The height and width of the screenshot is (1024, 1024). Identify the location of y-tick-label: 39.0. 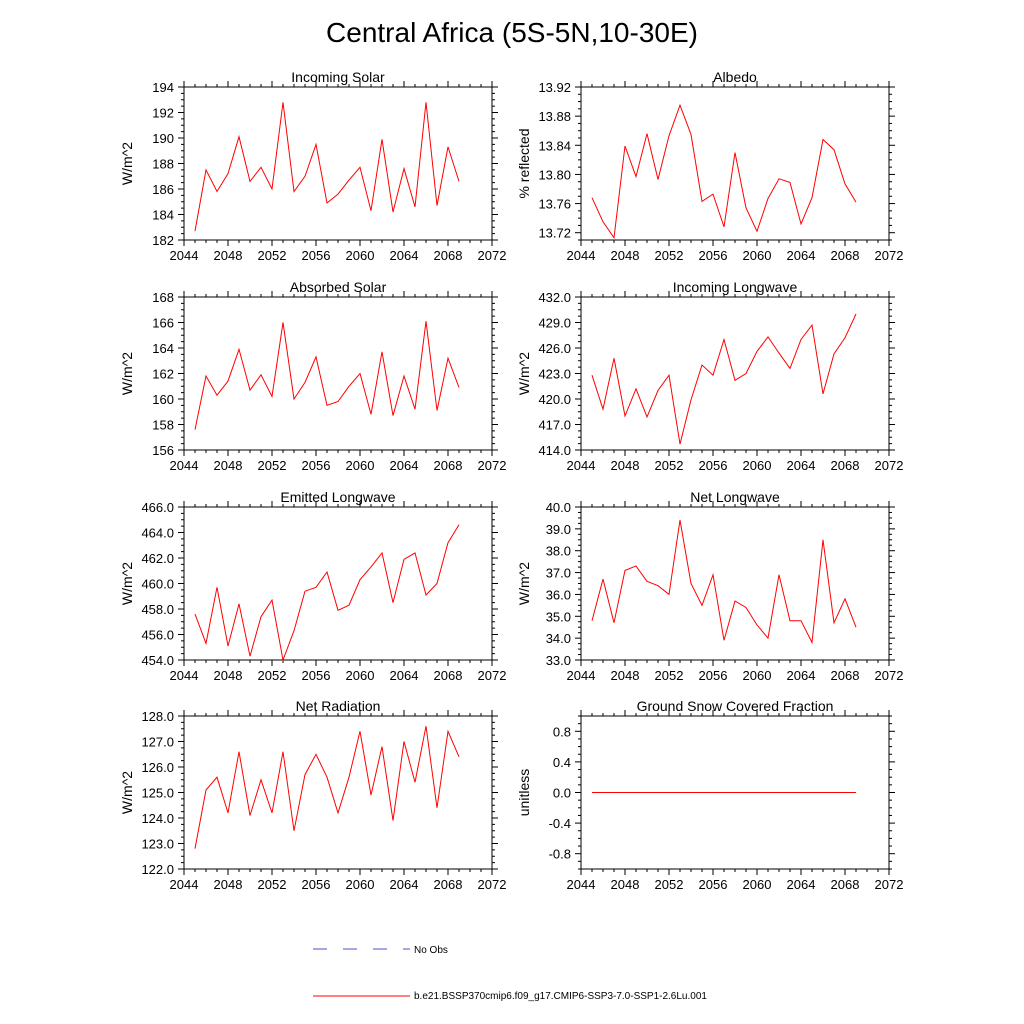
(558, 529).